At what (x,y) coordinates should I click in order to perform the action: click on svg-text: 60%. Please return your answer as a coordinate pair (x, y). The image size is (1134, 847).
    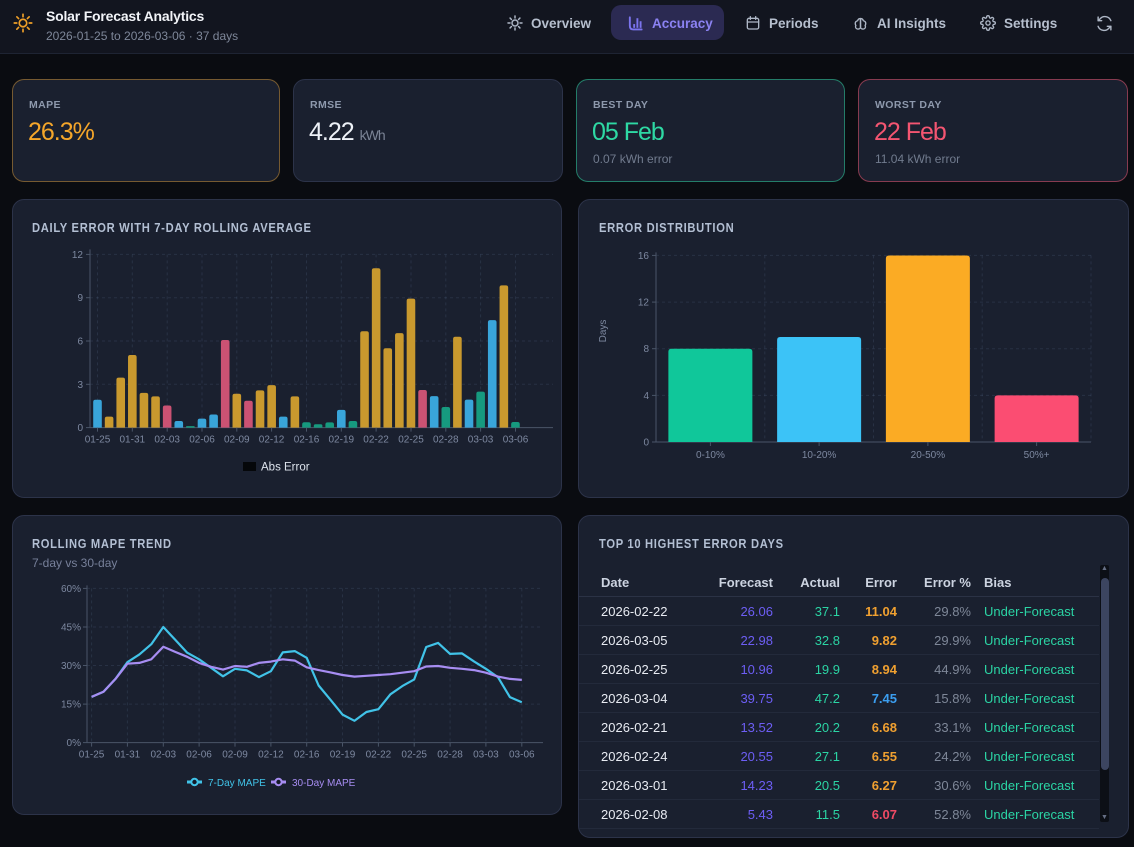
    Looking at the image, I should click on (71, 589).